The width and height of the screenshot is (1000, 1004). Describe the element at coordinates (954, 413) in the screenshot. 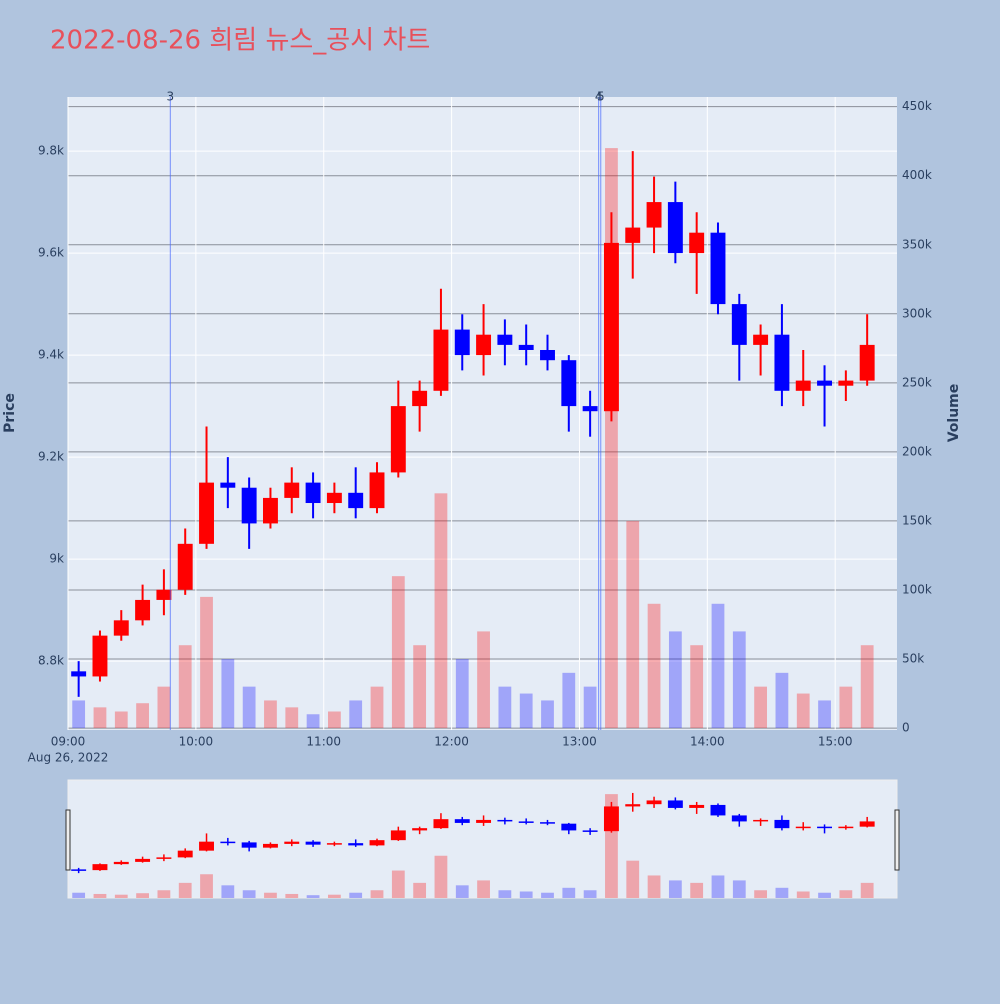

I see `y2-axis-title: Volume` at that location.